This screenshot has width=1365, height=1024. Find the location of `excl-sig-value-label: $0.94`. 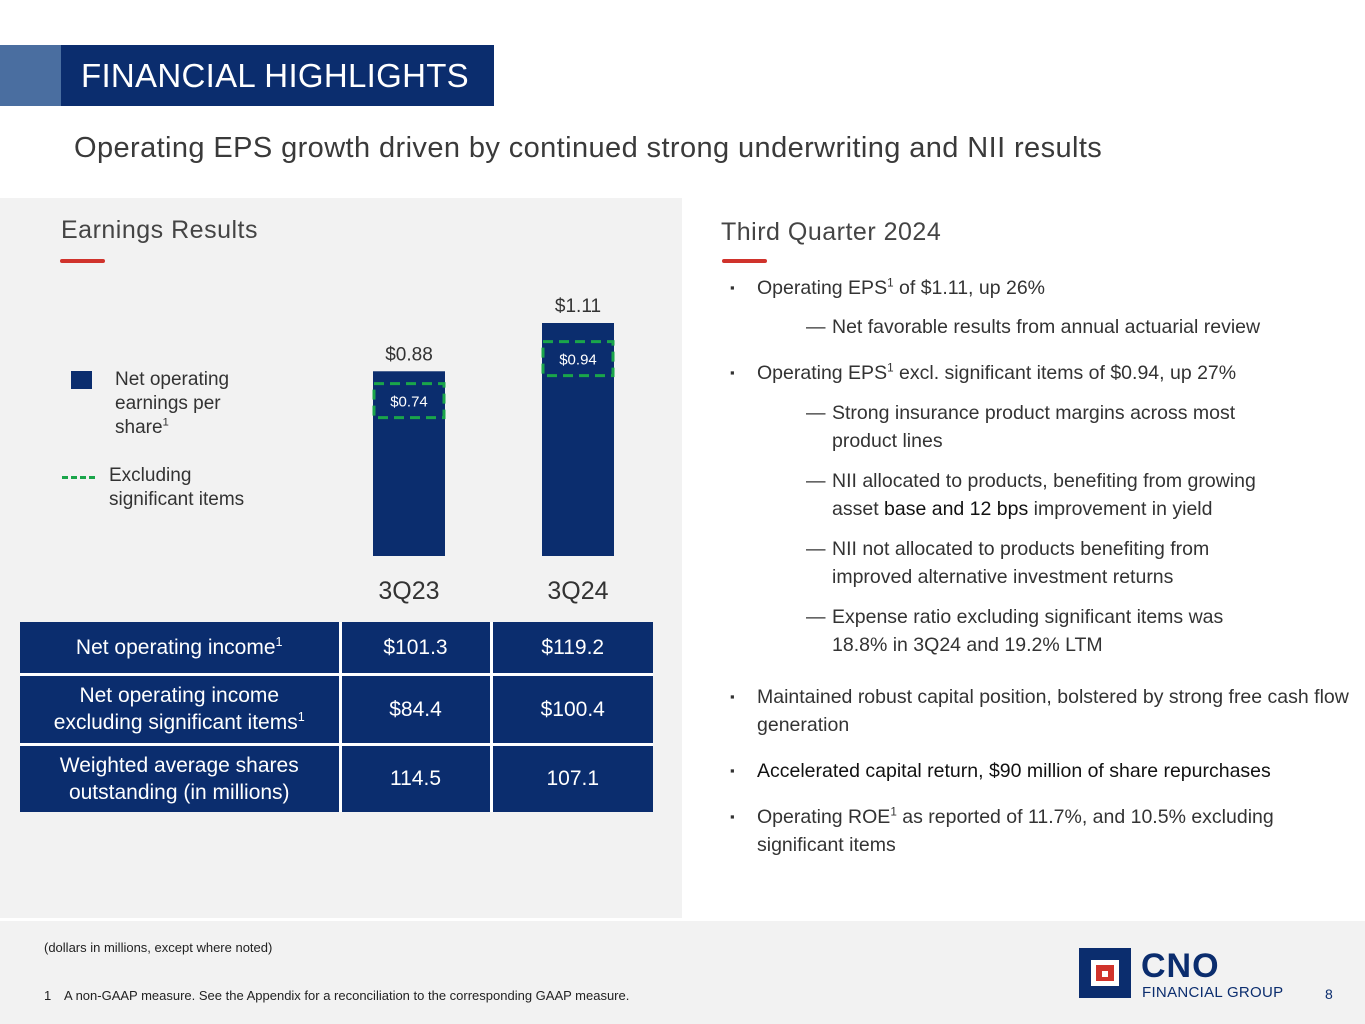

excl-sig-value-label: $0.94 is located at coordinates (578, 360).